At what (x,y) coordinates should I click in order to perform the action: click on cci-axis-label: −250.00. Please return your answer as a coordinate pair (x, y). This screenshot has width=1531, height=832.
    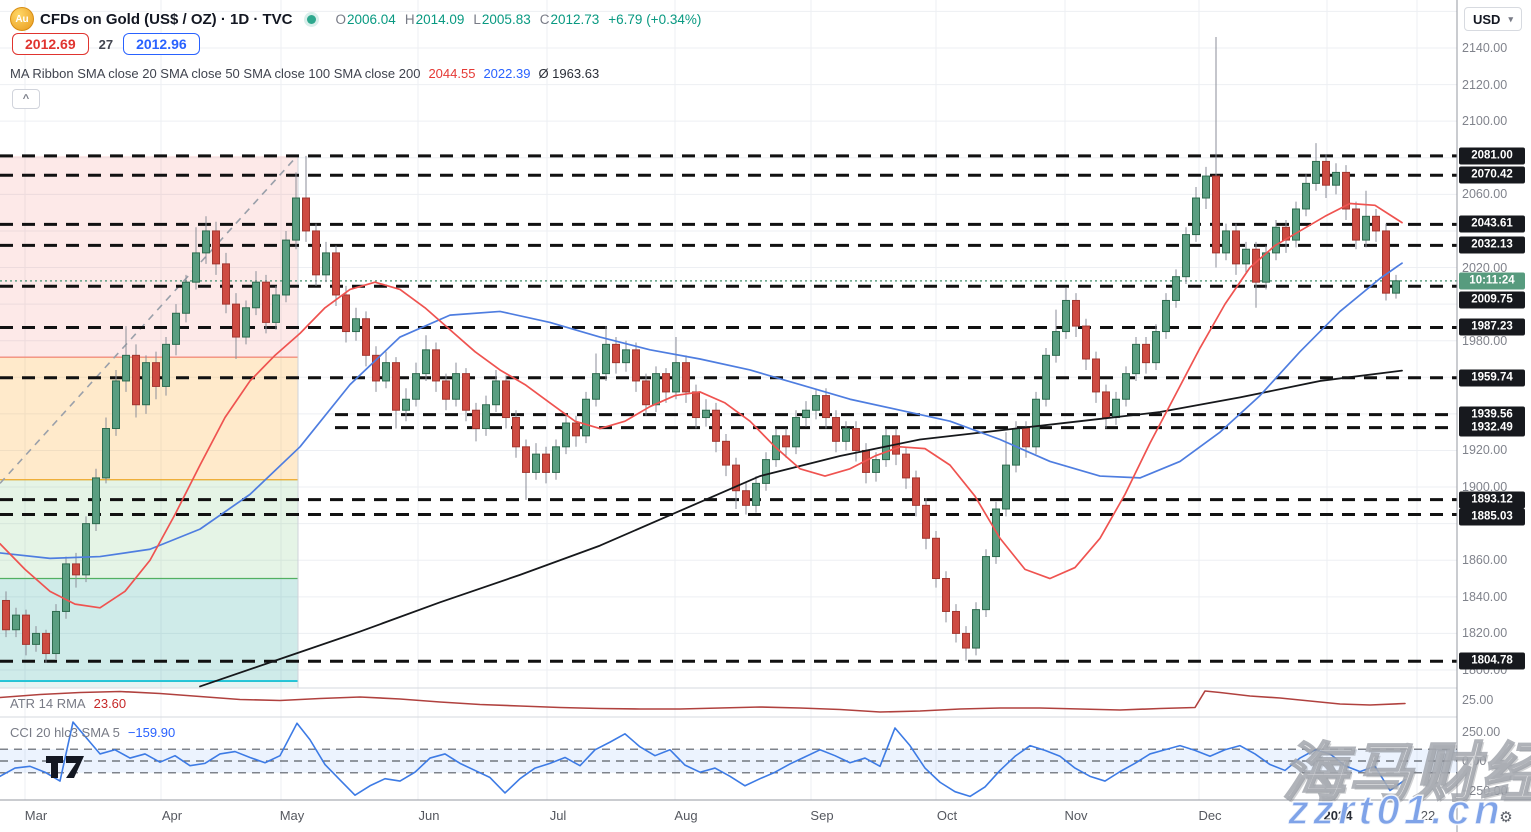
    Looking at the image, I should click on (1485, 790).